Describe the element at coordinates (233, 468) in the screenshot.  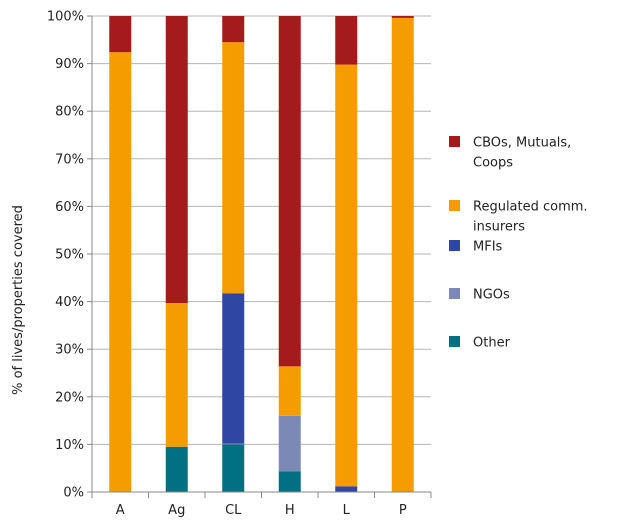
I see `bar-segment-cl-other` at that location.